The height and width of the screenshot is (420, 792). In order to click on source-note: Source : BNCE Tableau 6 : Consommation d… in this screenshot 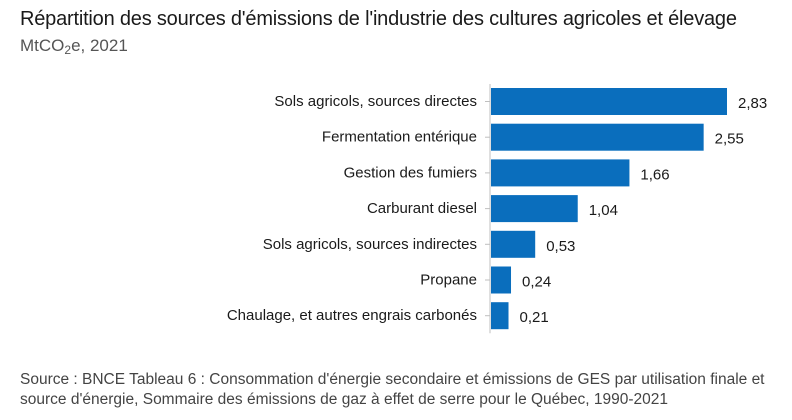, I will do `click(392, 389)`.